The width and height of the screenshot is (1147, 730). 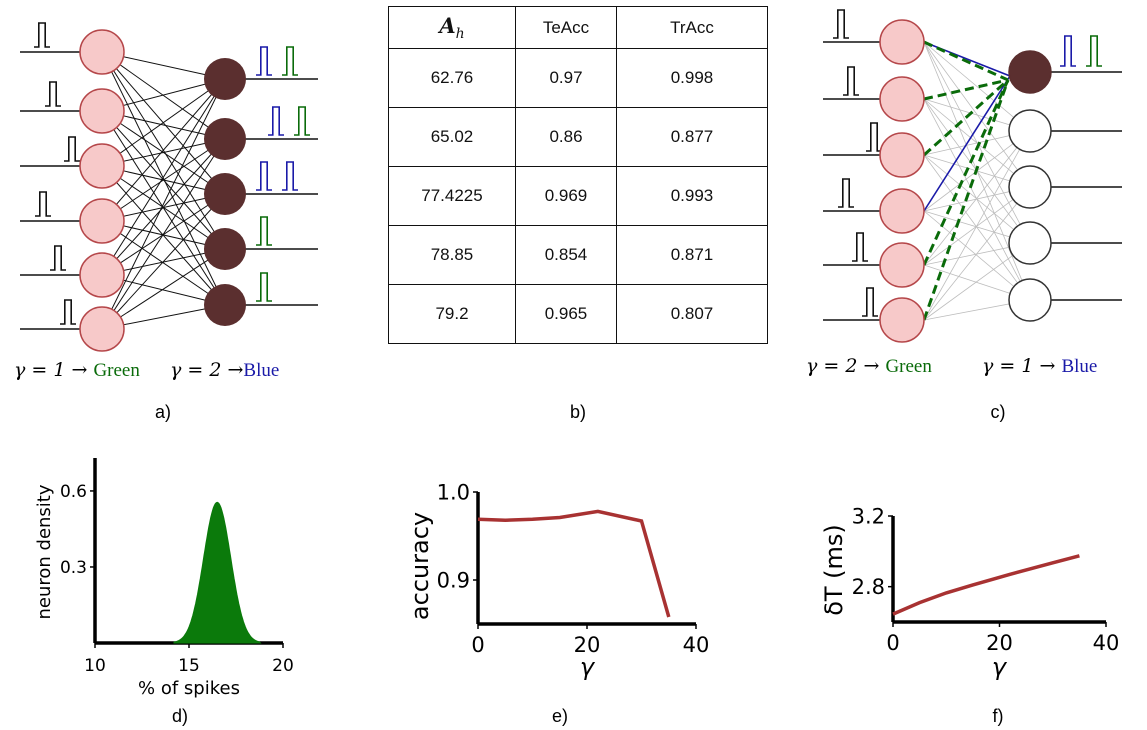 What do you see at coordinates (868, 587) in the screenshot?
I see `y-tick-label: 2.8` at bounding box center [868, 587].